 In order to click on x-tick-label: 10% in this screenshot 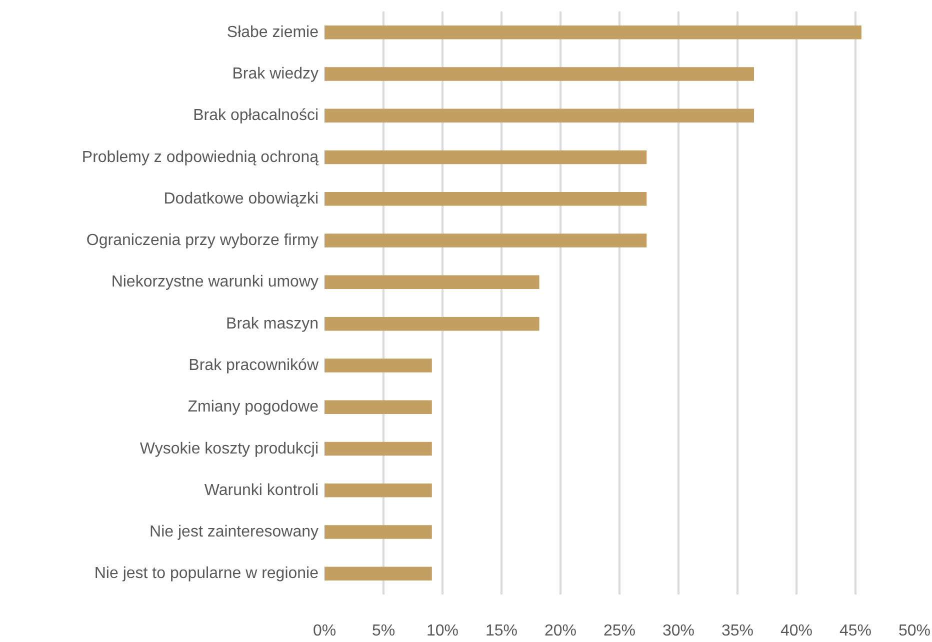, I will do `click(442, 631)`.